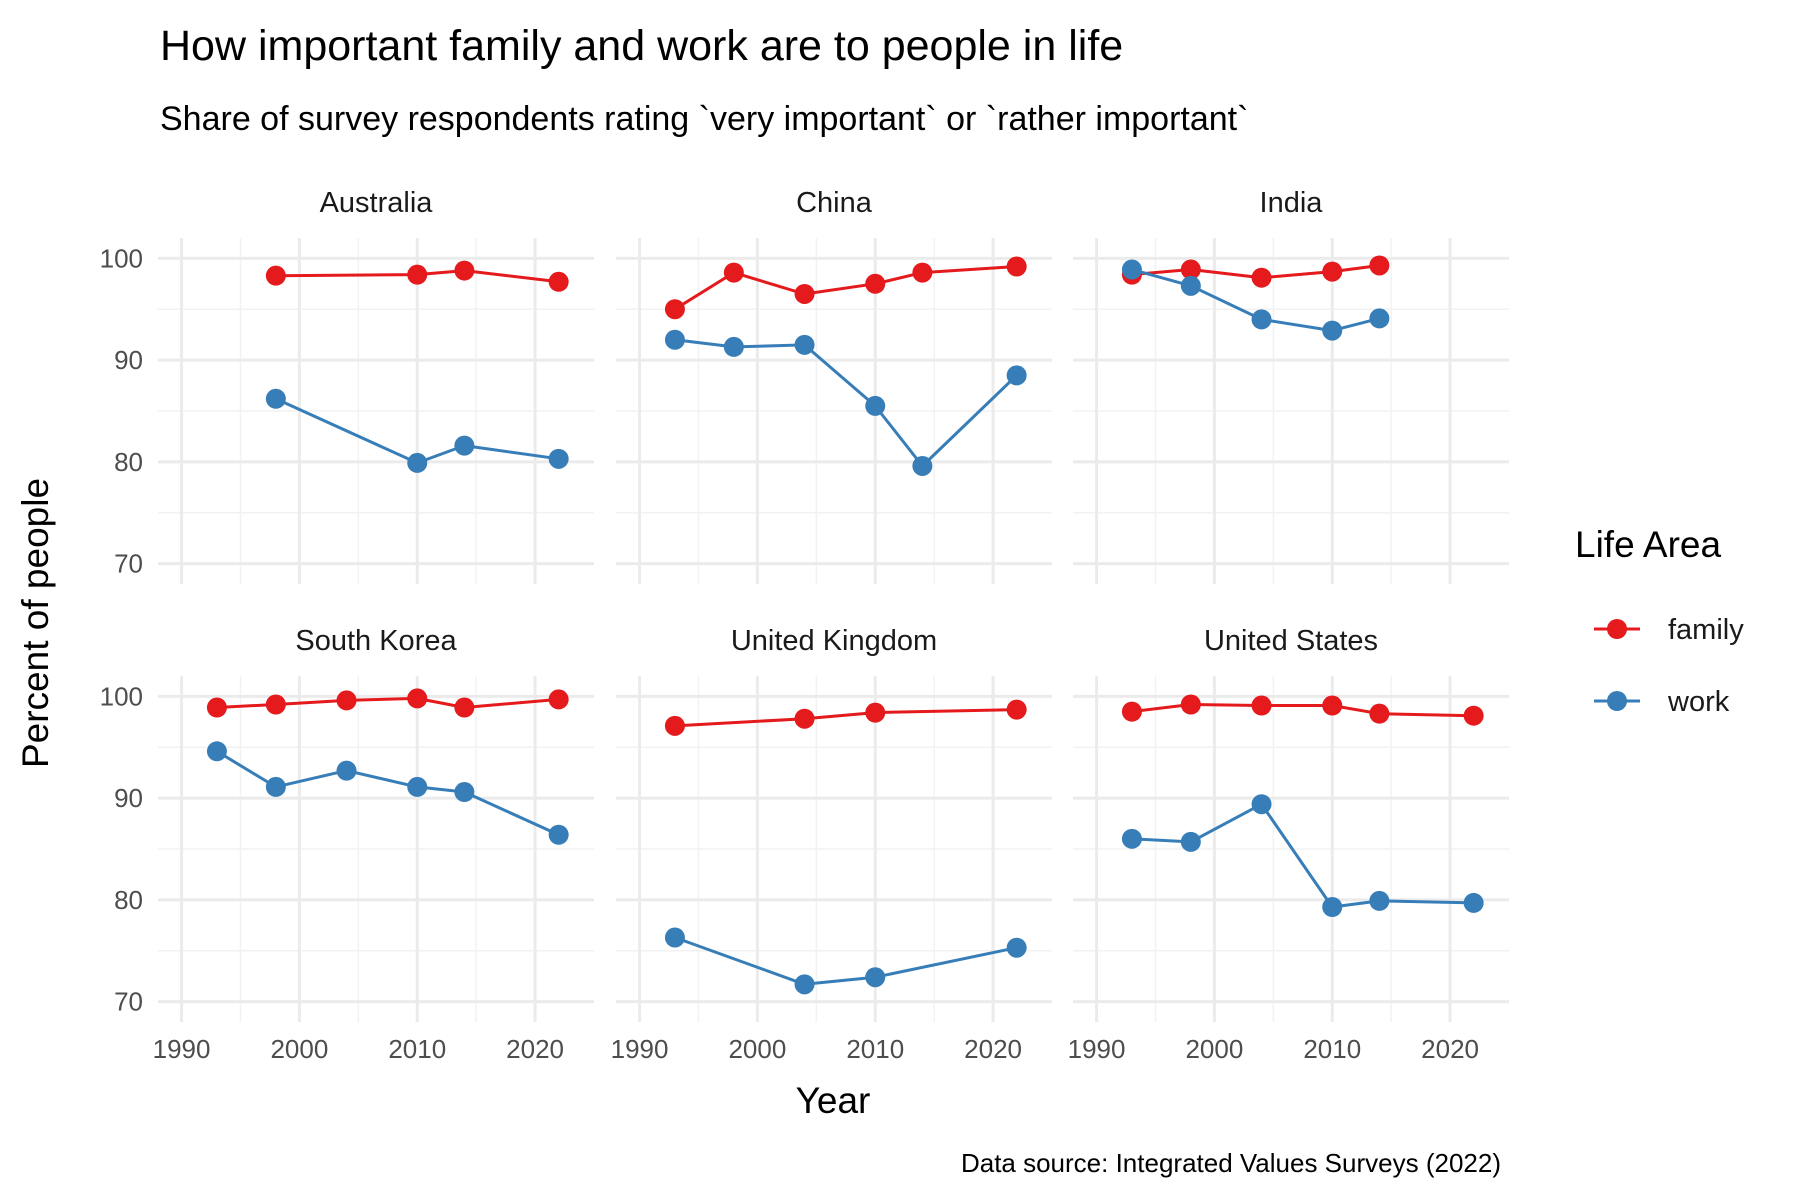 This screenshot has height=1200, width=1800. I want to click on legend-label-work: work, so click(1698, 702).